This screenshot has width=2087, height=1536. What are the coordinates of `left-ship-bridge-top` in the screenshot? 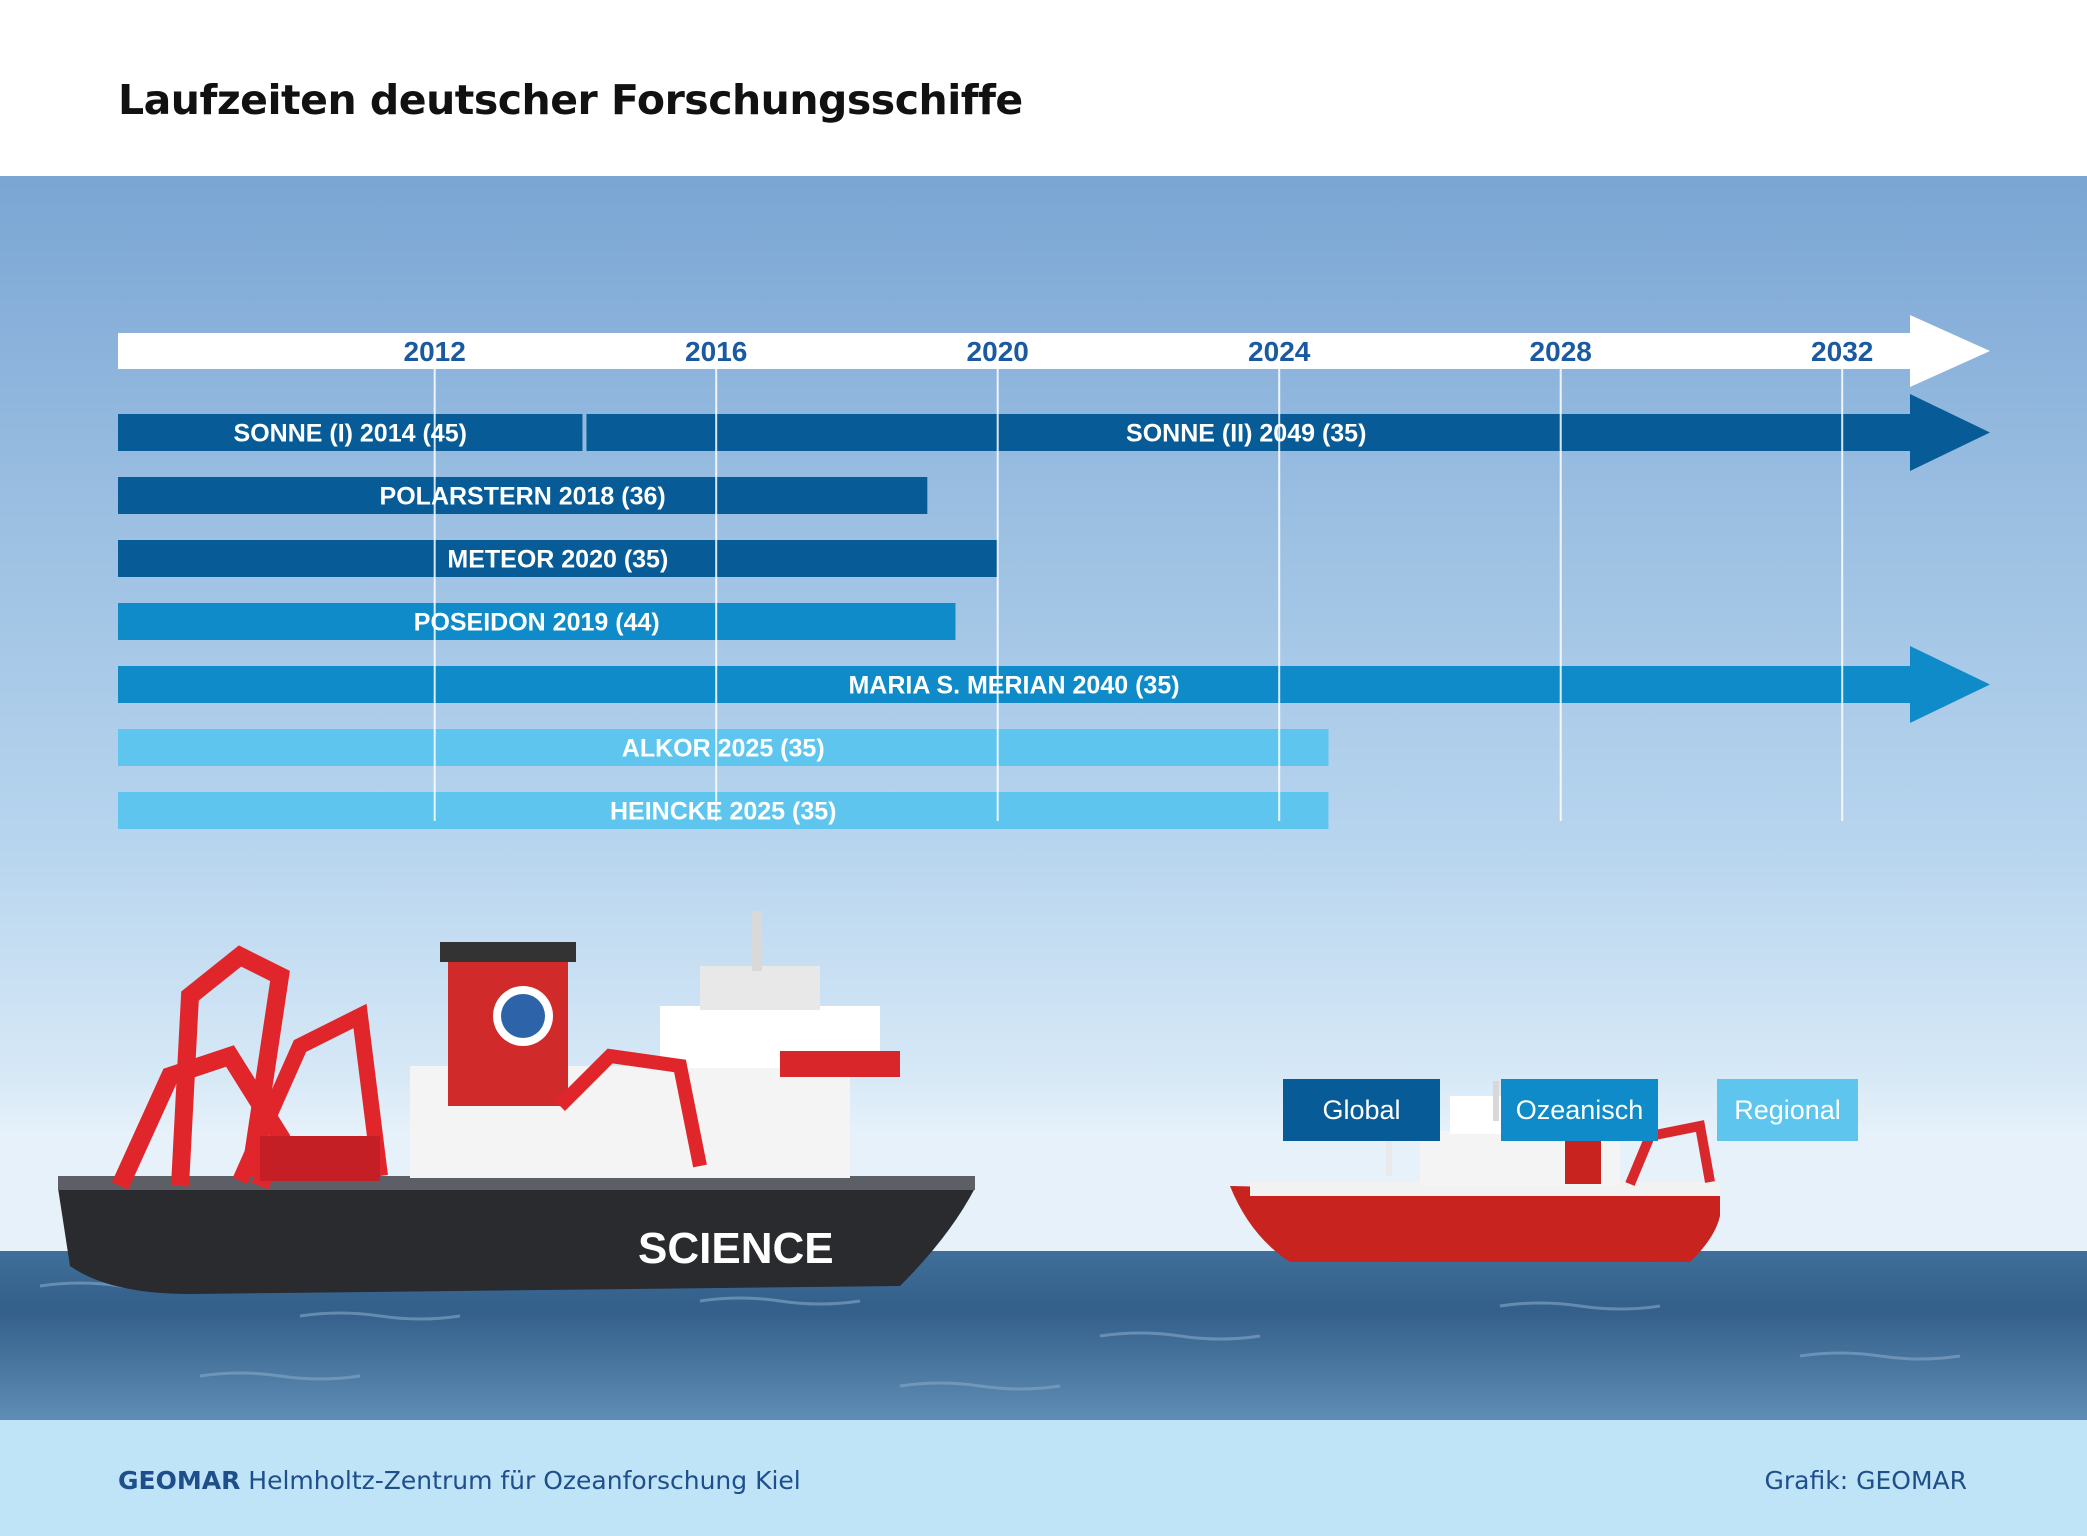 It's located at (760, 988).